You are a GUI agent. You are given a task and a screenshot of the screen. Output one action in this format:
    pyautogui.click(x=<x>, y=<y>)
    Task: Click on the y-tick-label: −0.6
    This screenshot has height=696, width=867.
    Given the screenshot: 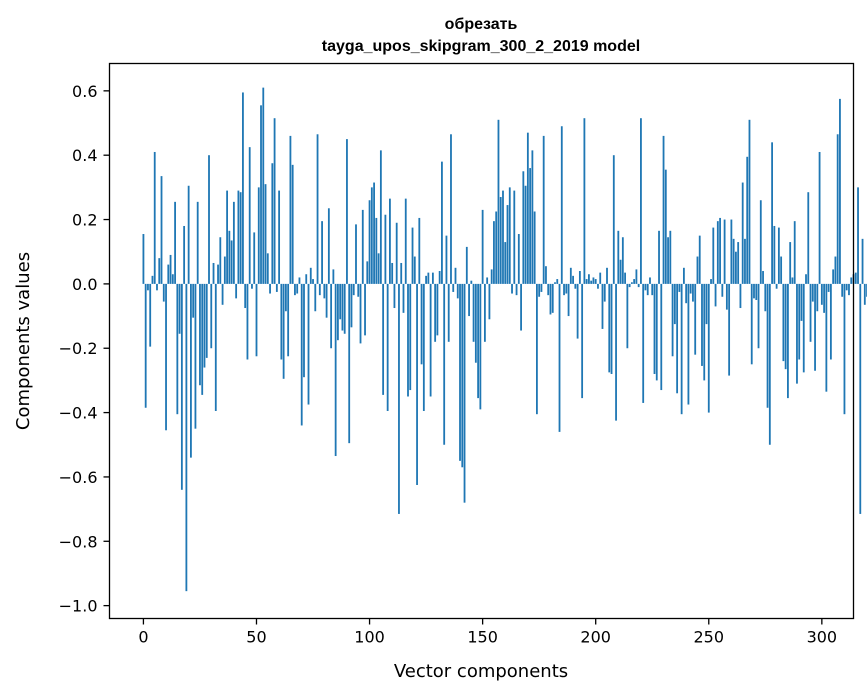 What is the action you would take?
    pyautogui.click(x=78, y=477)
    